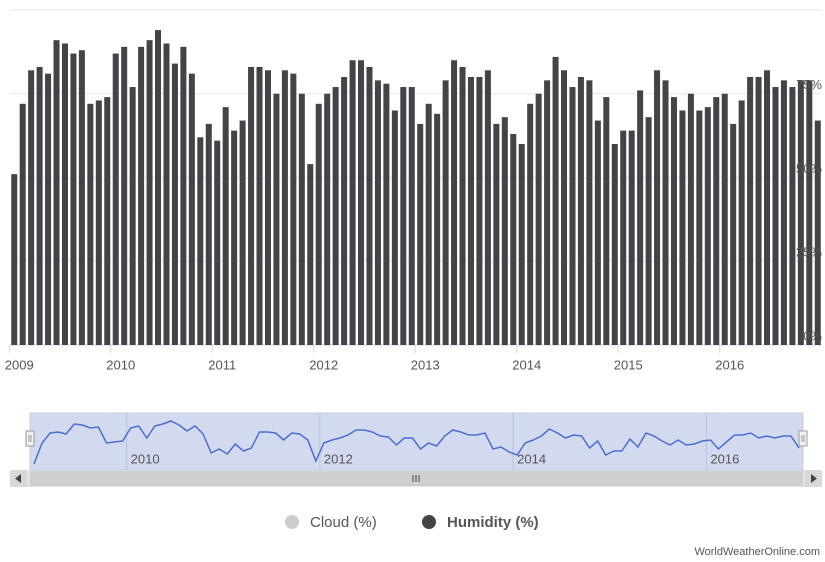 The height and width of the screenshot is (562, 825). What do you see at coordinates (729, 364) in the screenshot?
I see `x-tick-label: 2016` at bounding box center [729, 364].